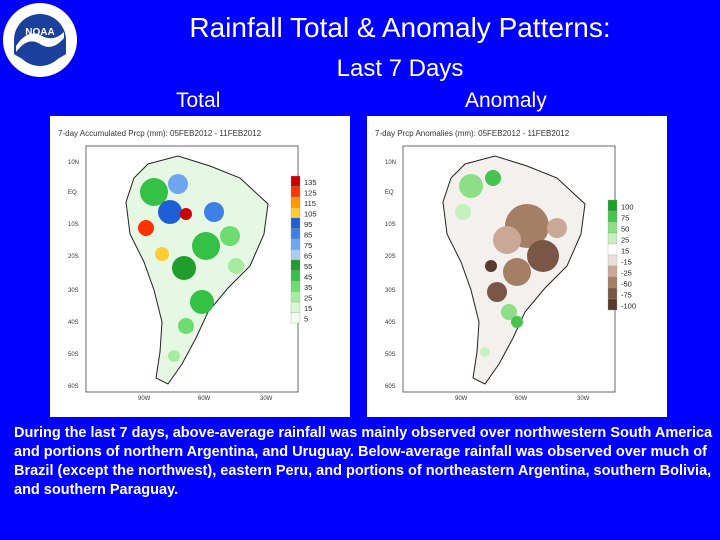 This screenshot has height=540, width=720. Describe the element at coordinates (191, 268) in the screenshot. I see `total-rainfall-blobs` at that location.